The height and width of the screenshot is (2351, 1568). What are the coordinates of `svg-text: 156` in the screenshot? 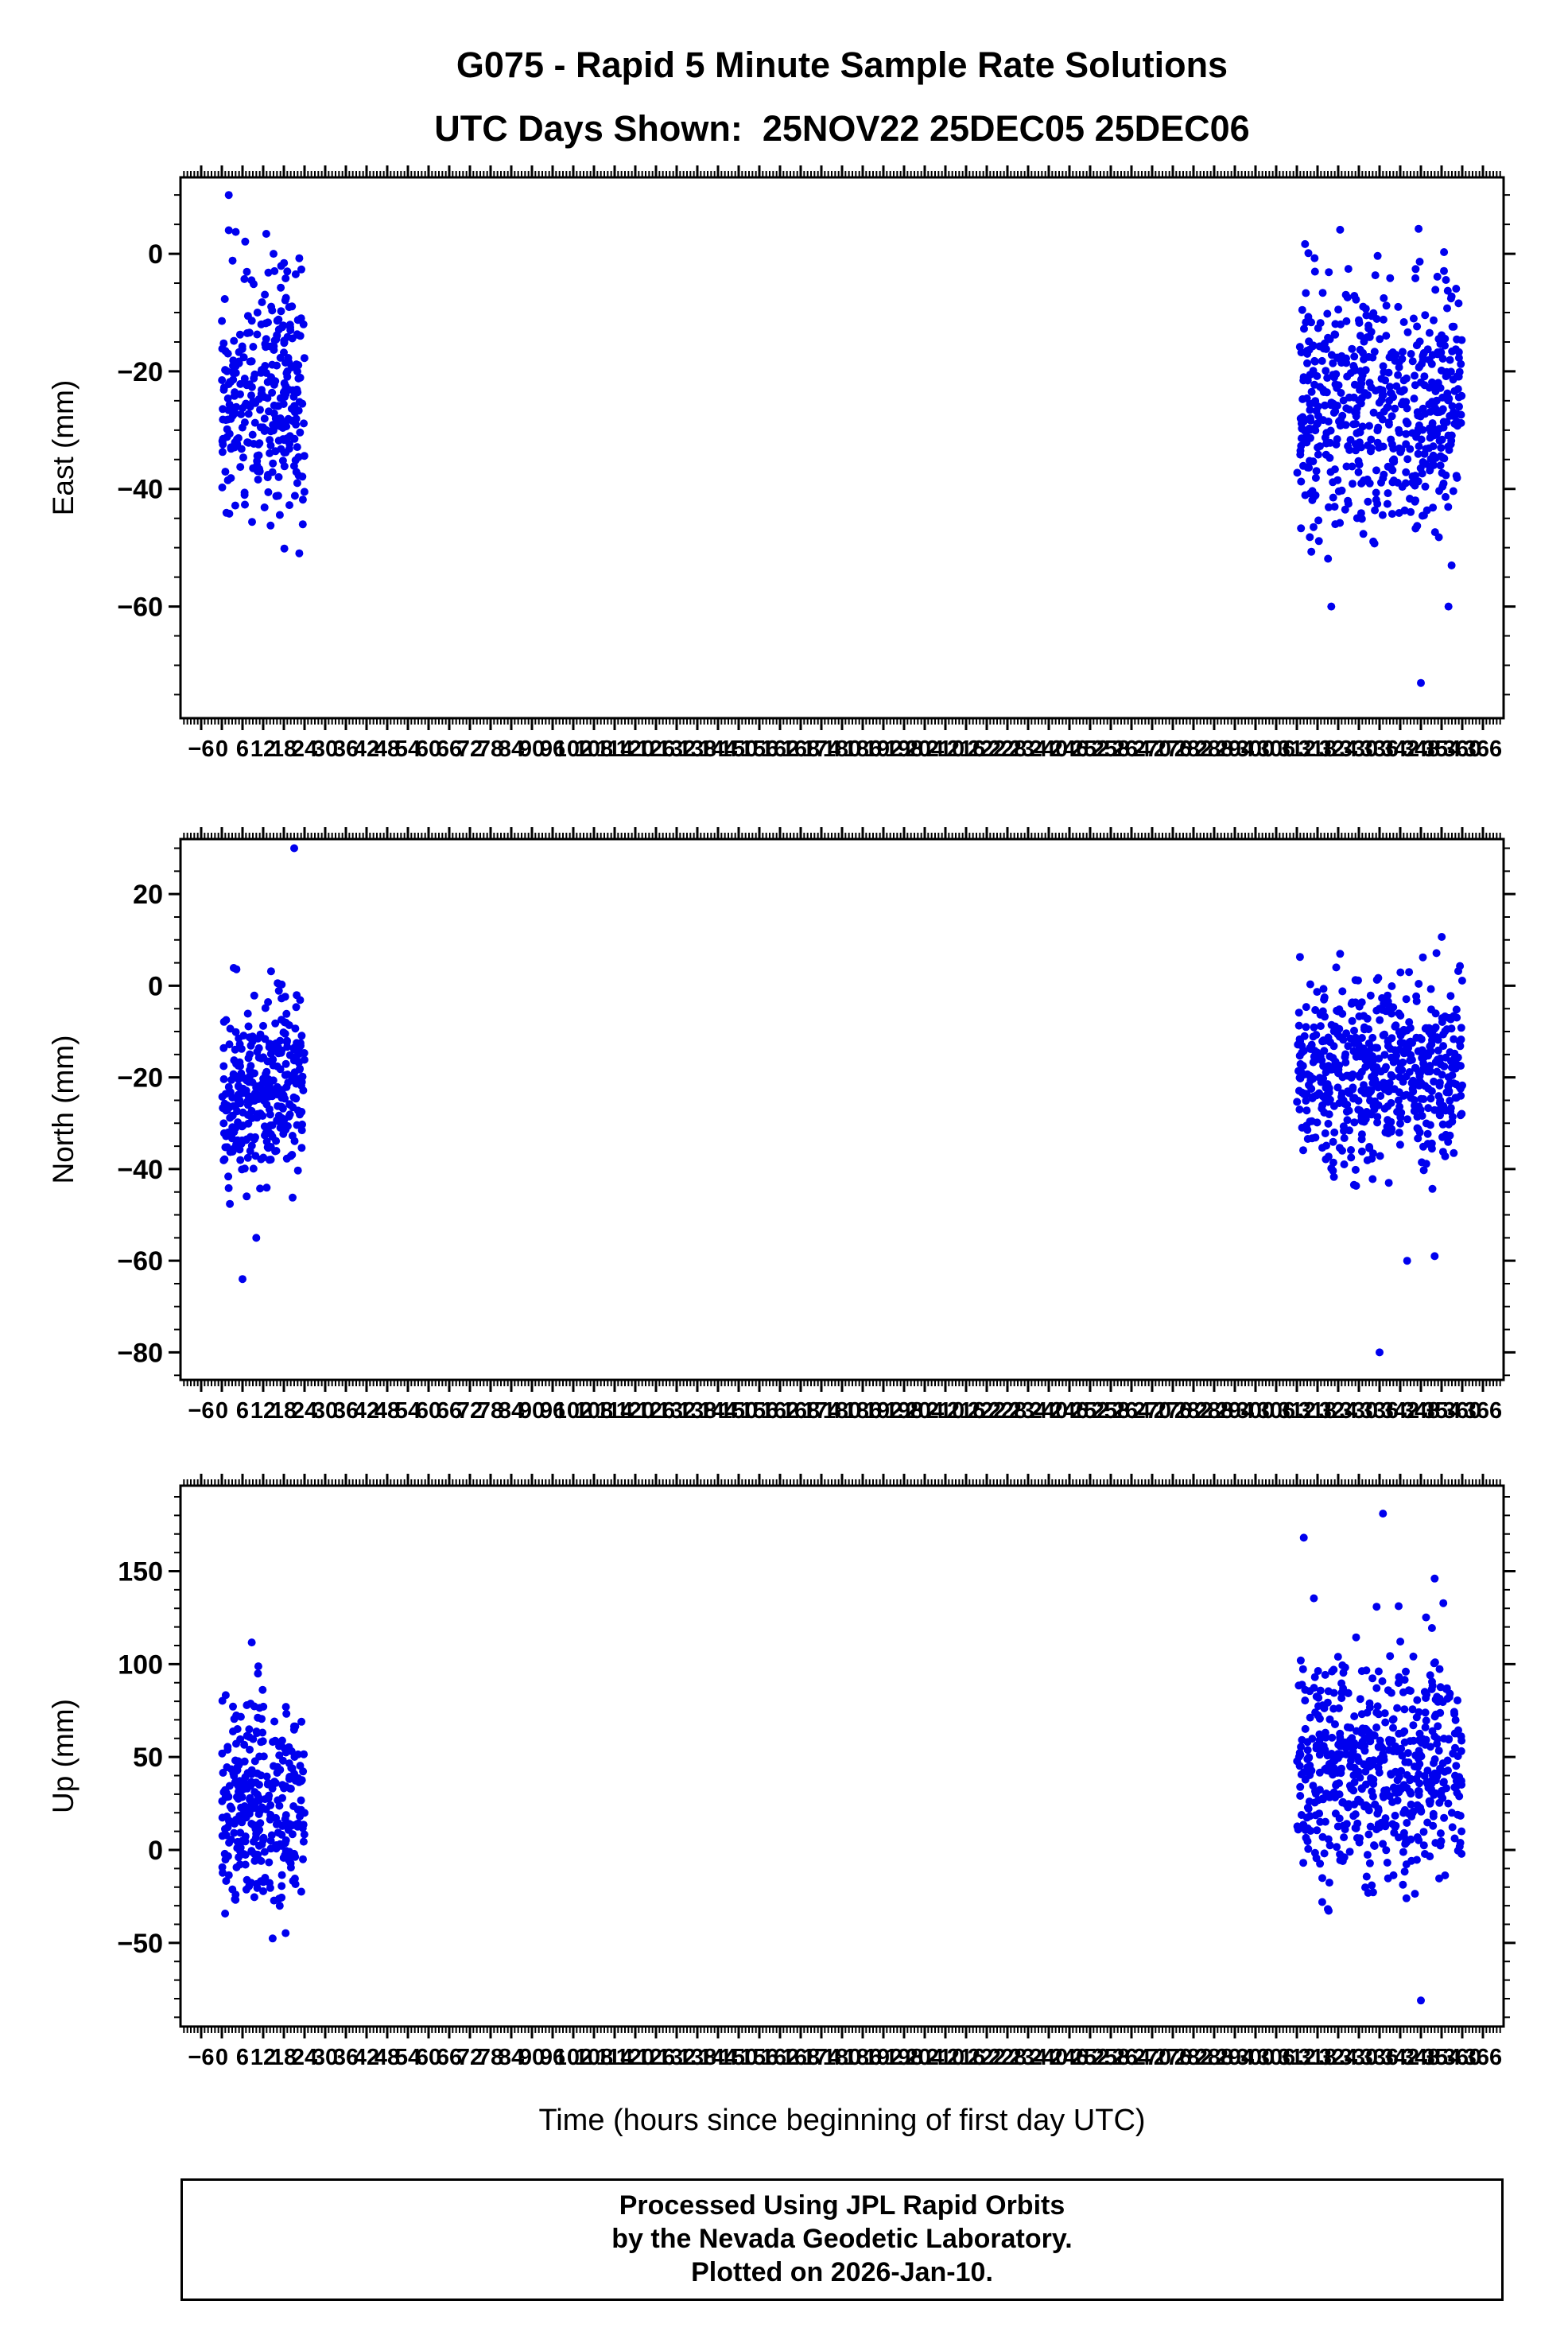 It's located at (759, 2057).